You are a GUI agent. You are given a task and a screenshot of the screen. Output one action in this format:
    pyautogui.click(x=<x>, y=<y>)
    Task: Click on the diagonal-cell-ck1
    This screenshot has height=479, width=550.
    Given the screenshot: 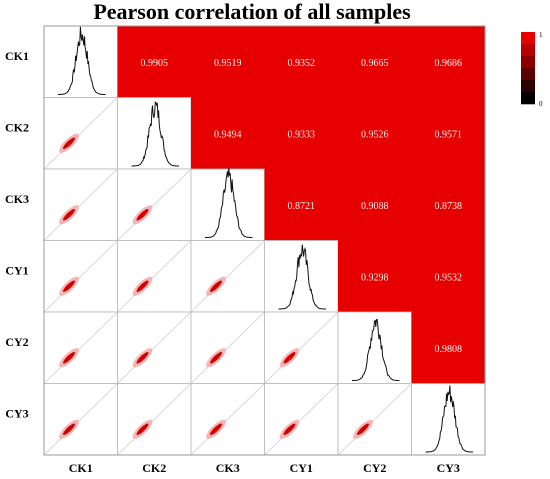 What is the action you would take?
    pyautogui.click(x=80, y=61)
    